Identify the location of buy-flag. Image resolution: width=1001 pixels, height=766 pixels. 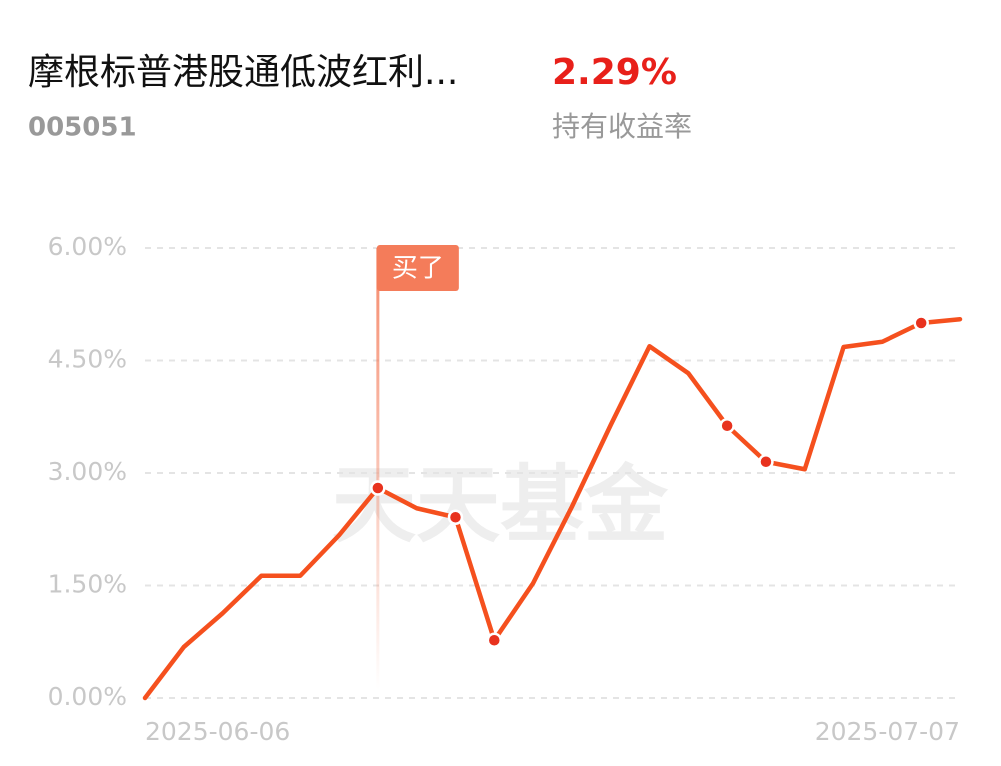
(417, 268).